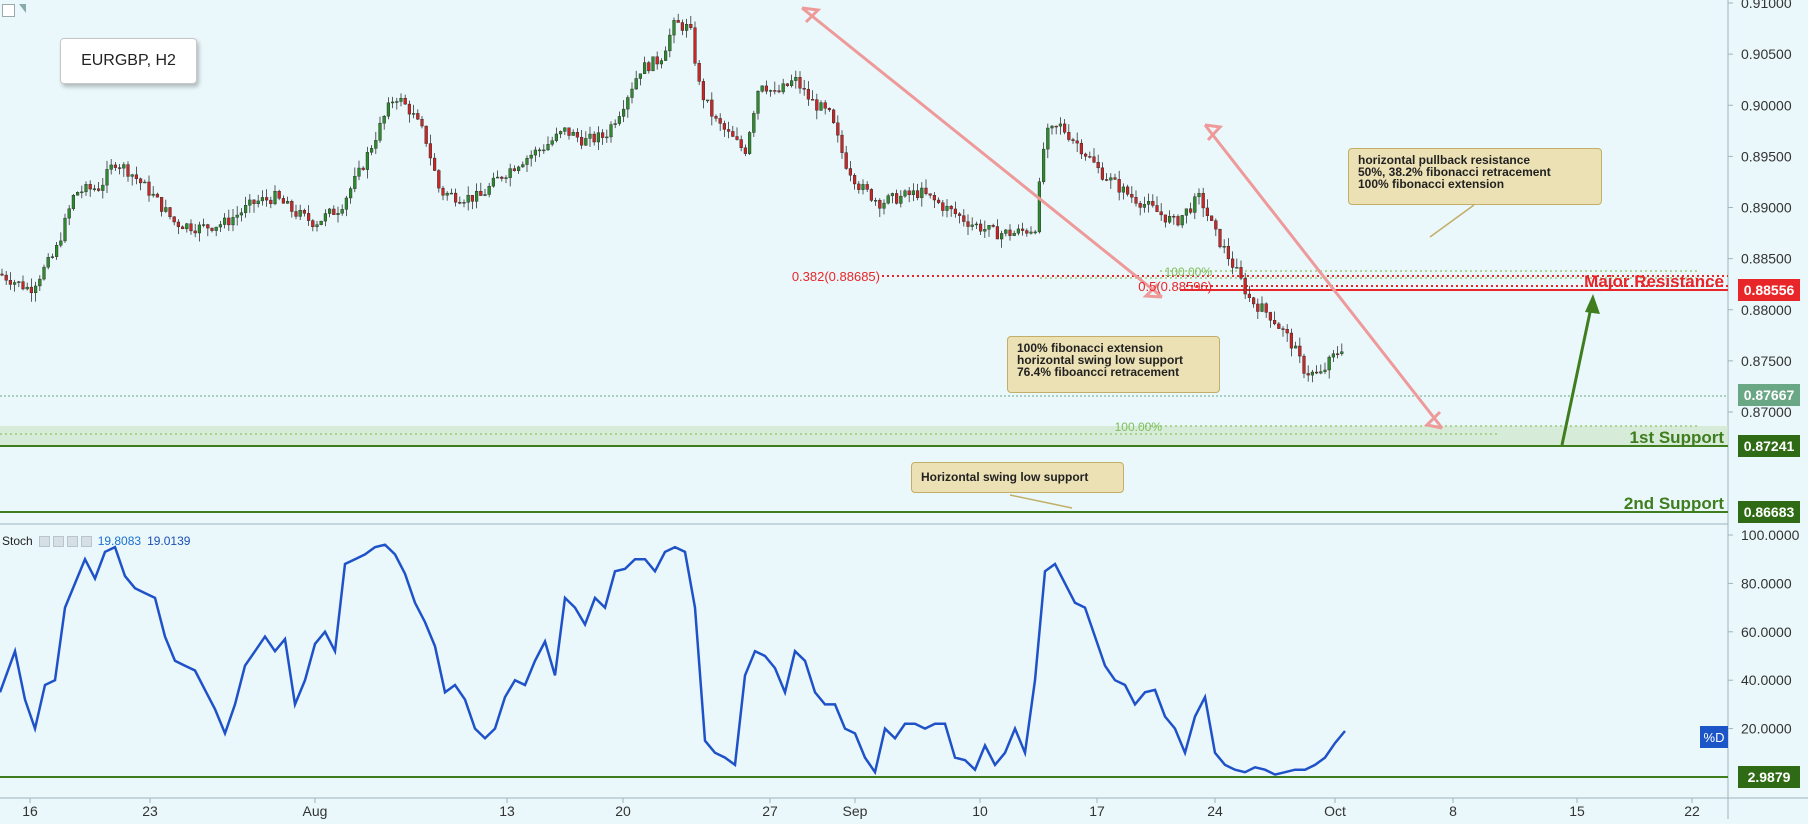  I want to click on time-tick-label: 17, so click(1097, 811).